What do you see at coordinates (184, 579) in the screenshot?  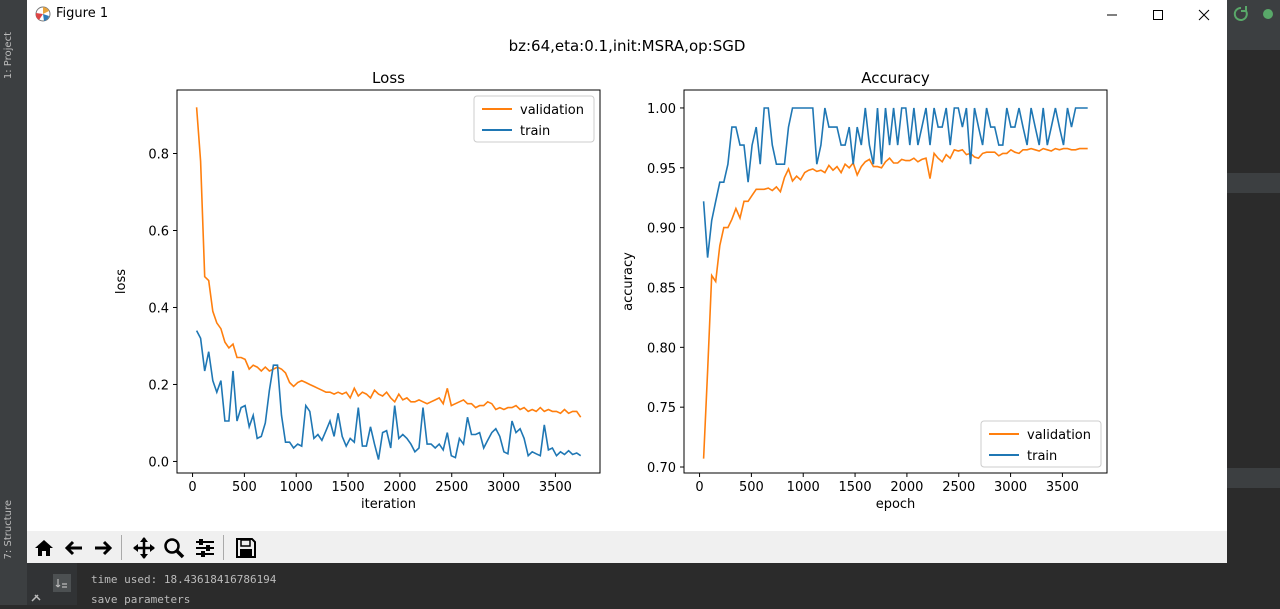 I see `console-line: time used: 18.43618416786194` at bounding box center [184, 579].